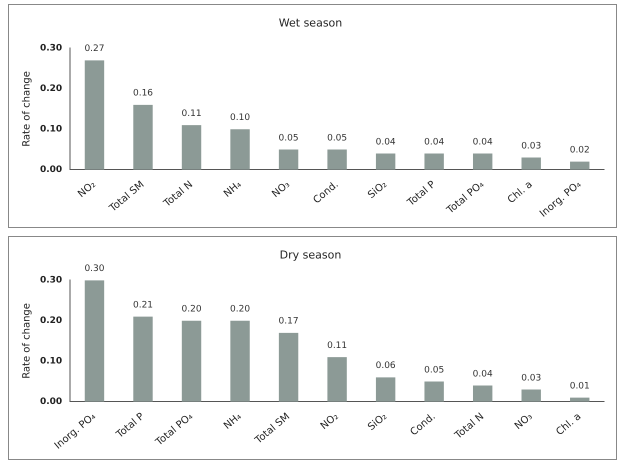  What do you see at coordinates (580, 386) in the screenshot?
I see `data-label: 0.01` at bounding box center [580, 386].